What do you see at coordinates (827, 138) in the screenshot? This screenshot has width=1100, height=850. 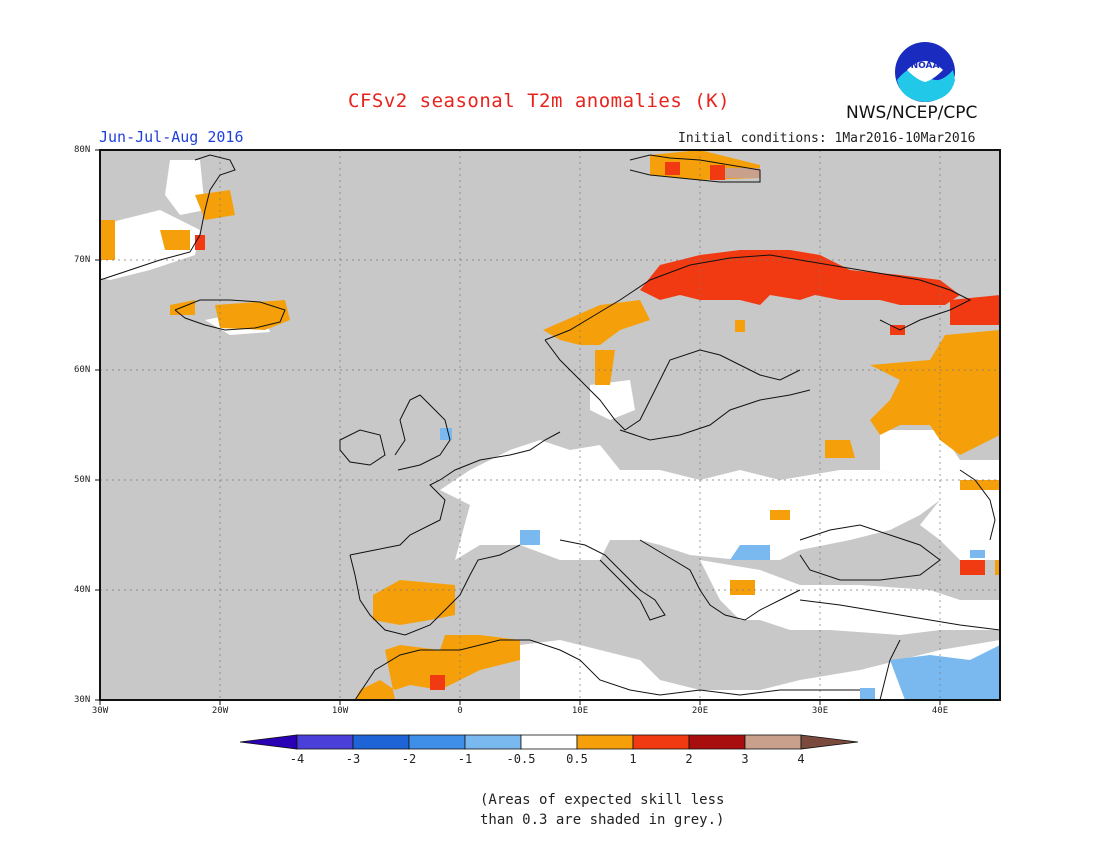 I see `initial-conditions: Initial conditions: 1Mar2016-10Mar2016` at bounding box center [827, 138].